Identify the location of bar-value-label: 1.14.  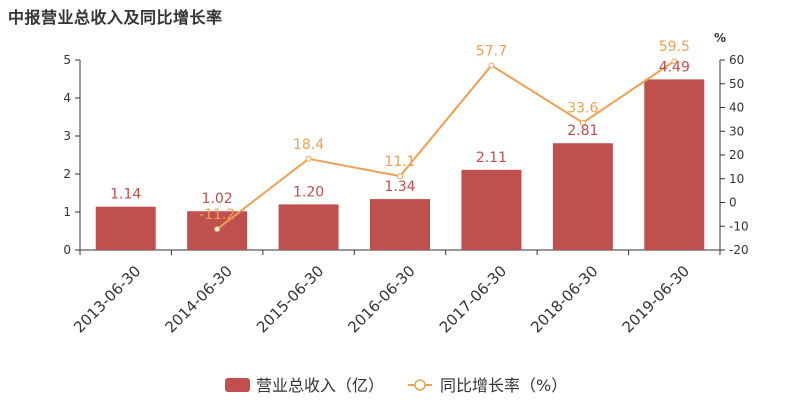
(125, 195).